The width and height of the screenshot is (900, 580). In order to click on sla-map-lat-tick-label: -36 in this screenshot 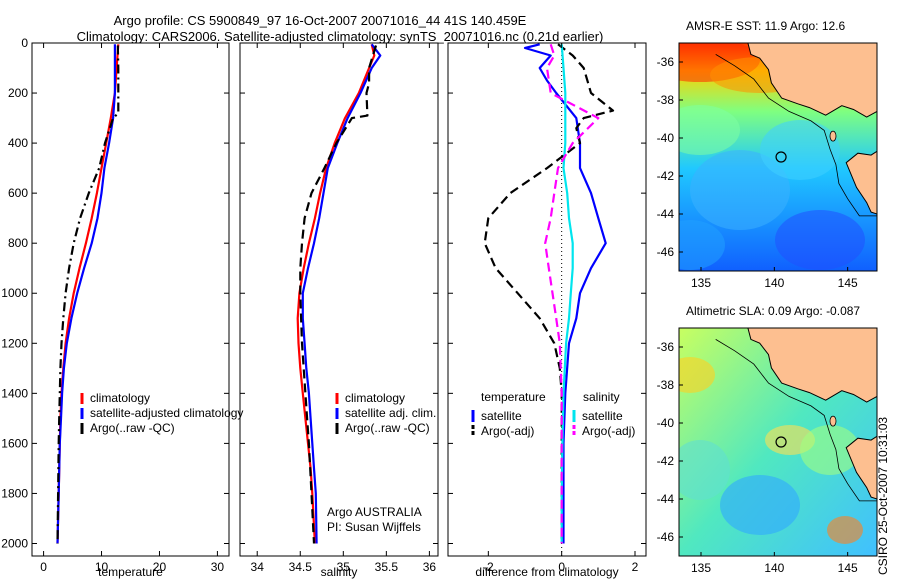, I will do `click(666, 347)`.